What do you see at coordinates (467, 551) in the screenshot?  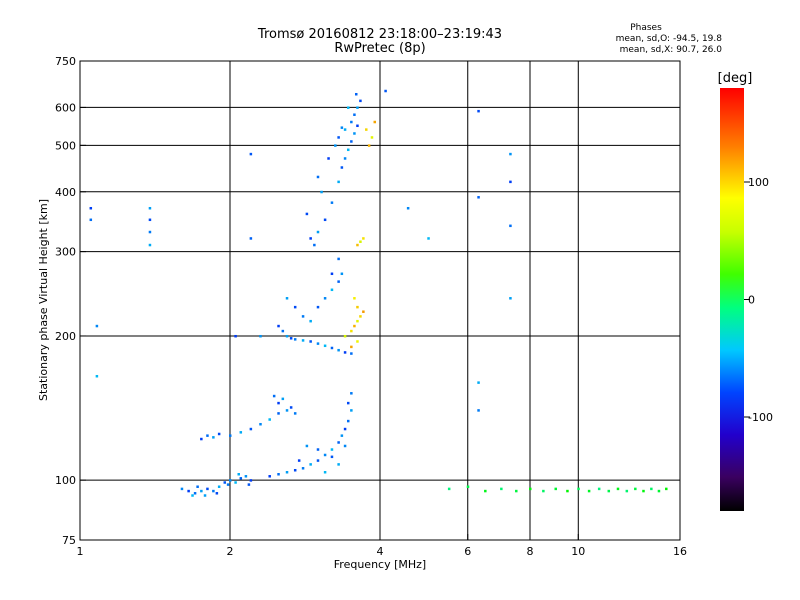 I see `x-tick-label: 6` at bounding box center [467, 551].